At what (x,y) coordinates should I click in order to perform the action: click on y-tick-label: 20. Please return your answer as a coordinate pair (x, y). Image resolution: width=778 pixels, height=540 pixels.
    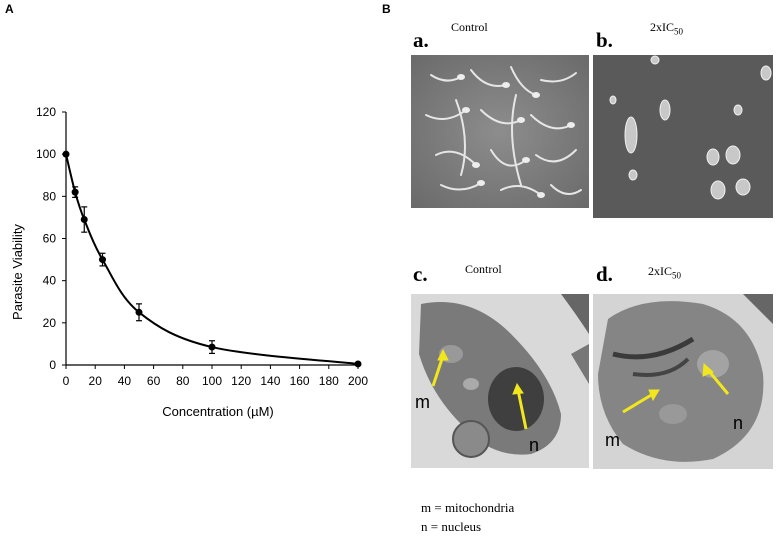
    Looking at the image, I should click on (50, 323).